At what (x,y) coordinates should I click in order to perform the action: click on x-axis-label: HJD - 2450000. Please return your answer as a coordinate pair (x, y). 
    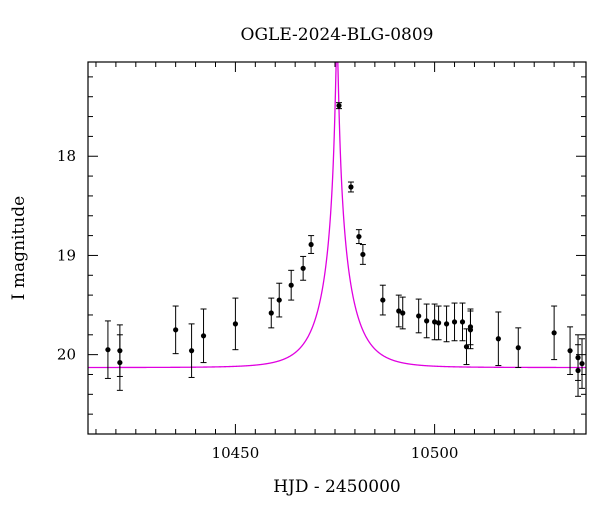
    Looking at the image, I should click on (337, 487).